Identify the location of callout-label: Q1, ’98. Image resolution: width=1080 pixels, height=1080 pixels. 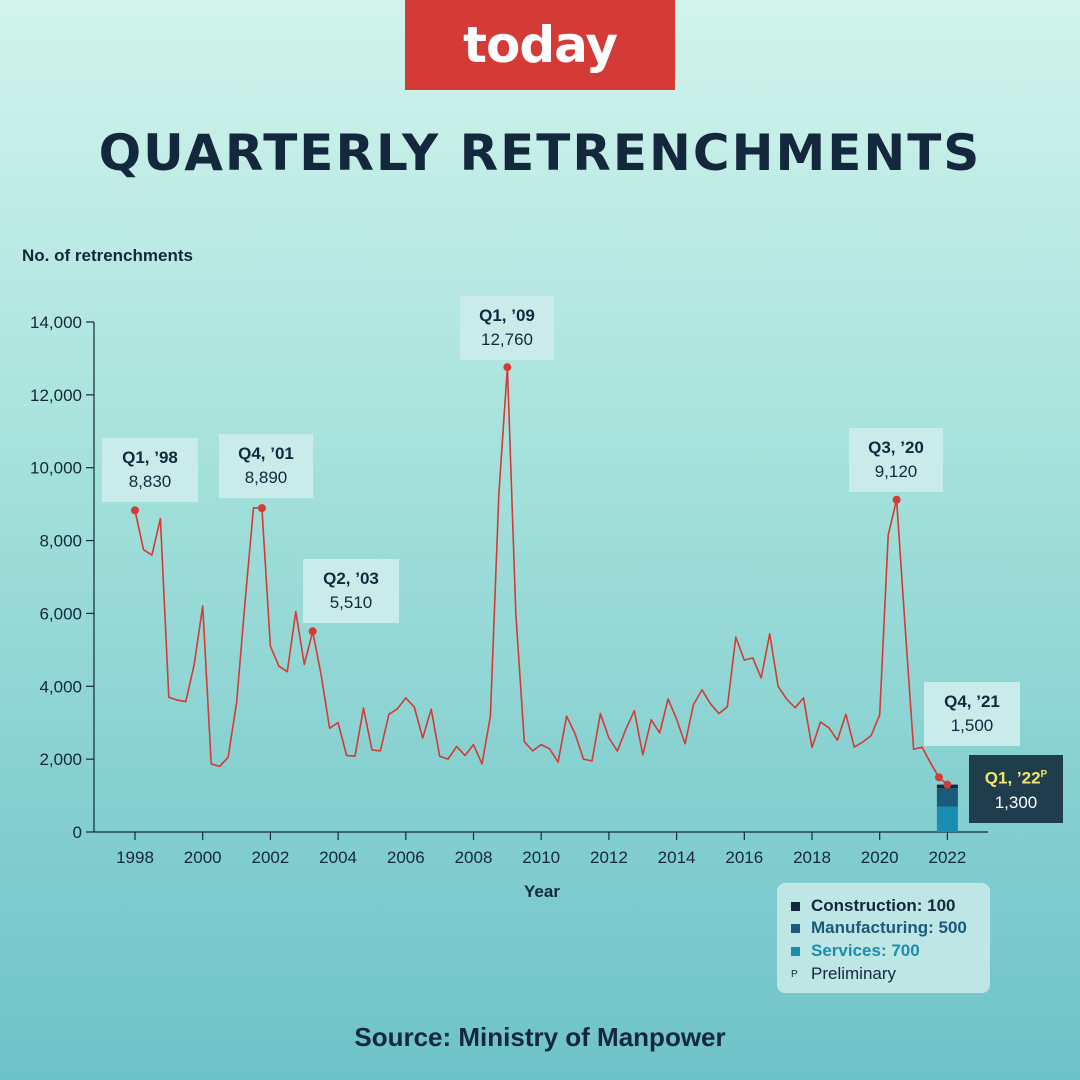
(150, 457).